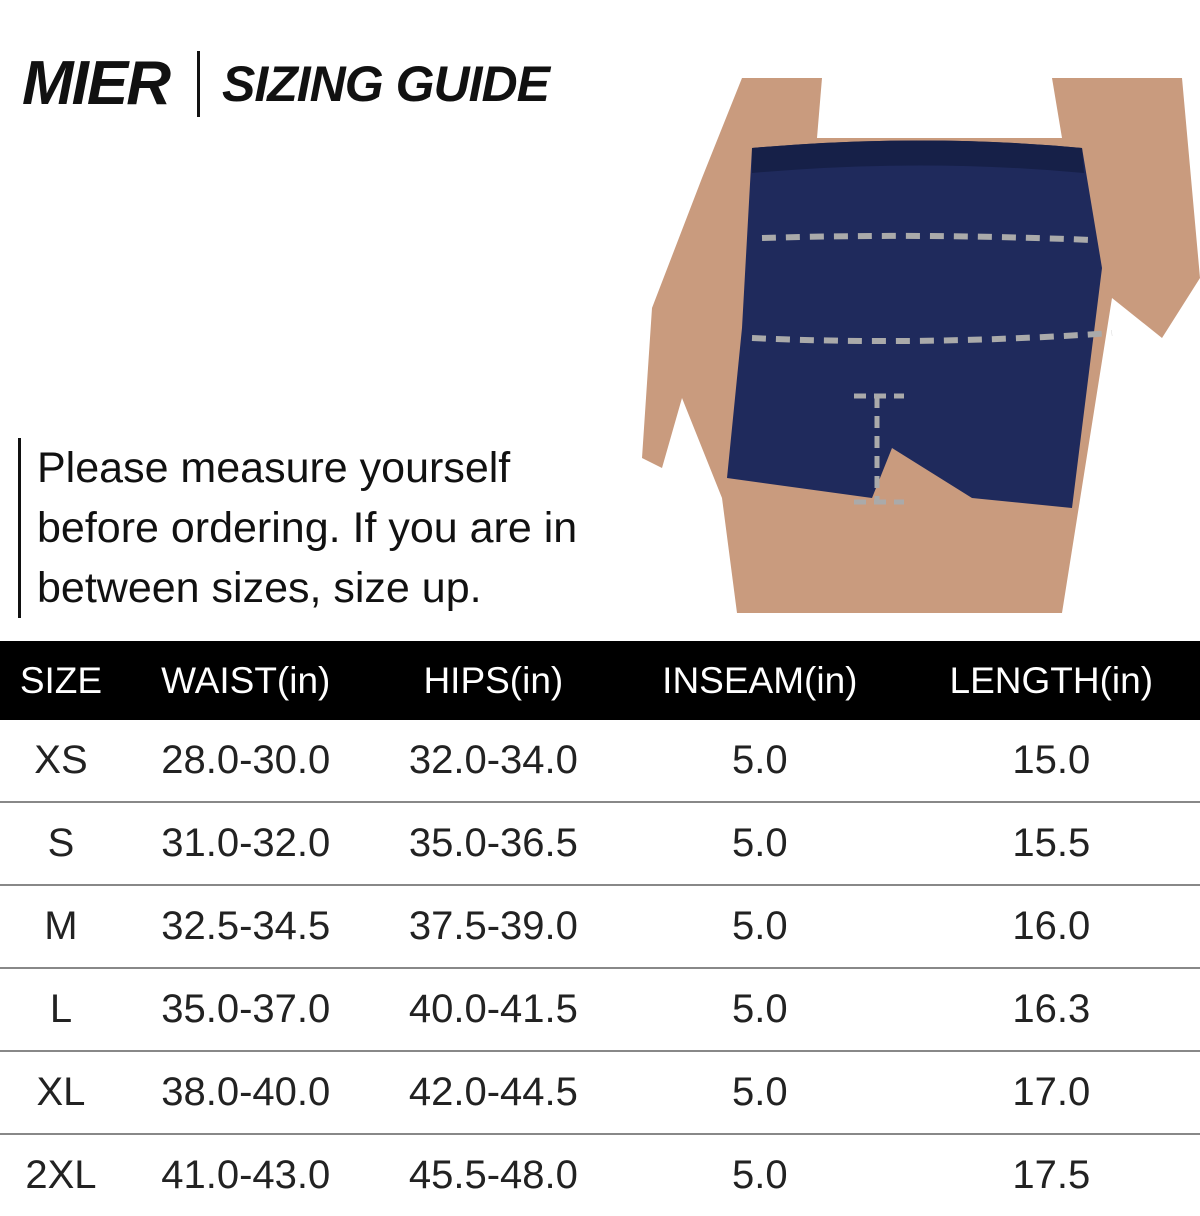  Describe the element at coordinates (600, 1175) in the screenshot. I see `table-row: 2XL 41.0-43.0 45.5-48.0 5.0 17.5` at that location.